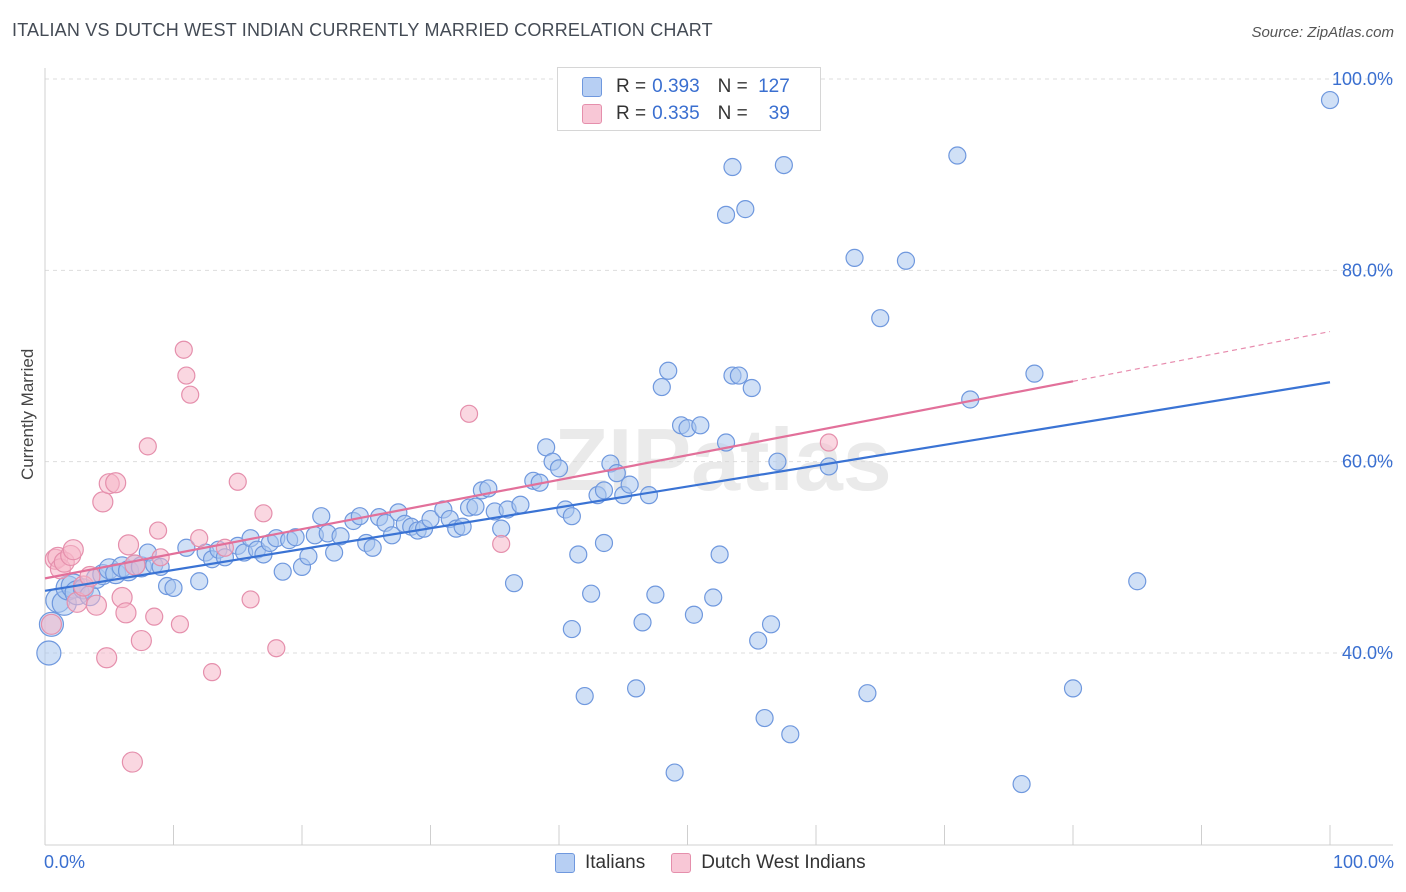 The width and height of the screenshot is (1406, 892). Describe the element at coordinates (686, 87) in the screenshot. I see `legend-row-italians: R = 0.393 N = 127` at that location.